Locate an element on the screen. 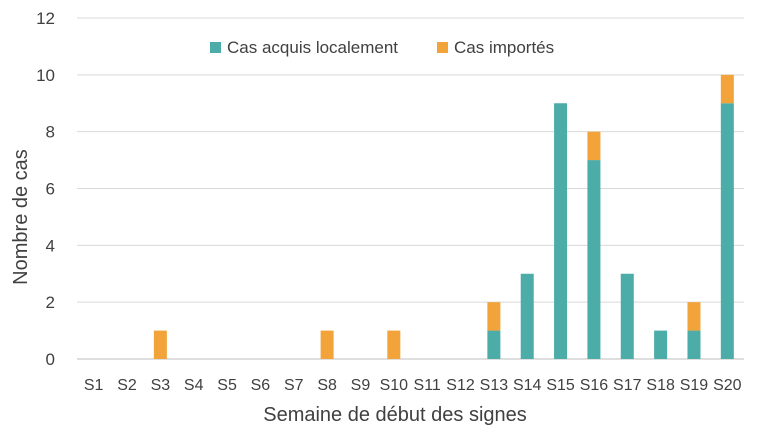 This screenshot has width=768, height=445. bar-S18-local is located at coordinates (661, 344).